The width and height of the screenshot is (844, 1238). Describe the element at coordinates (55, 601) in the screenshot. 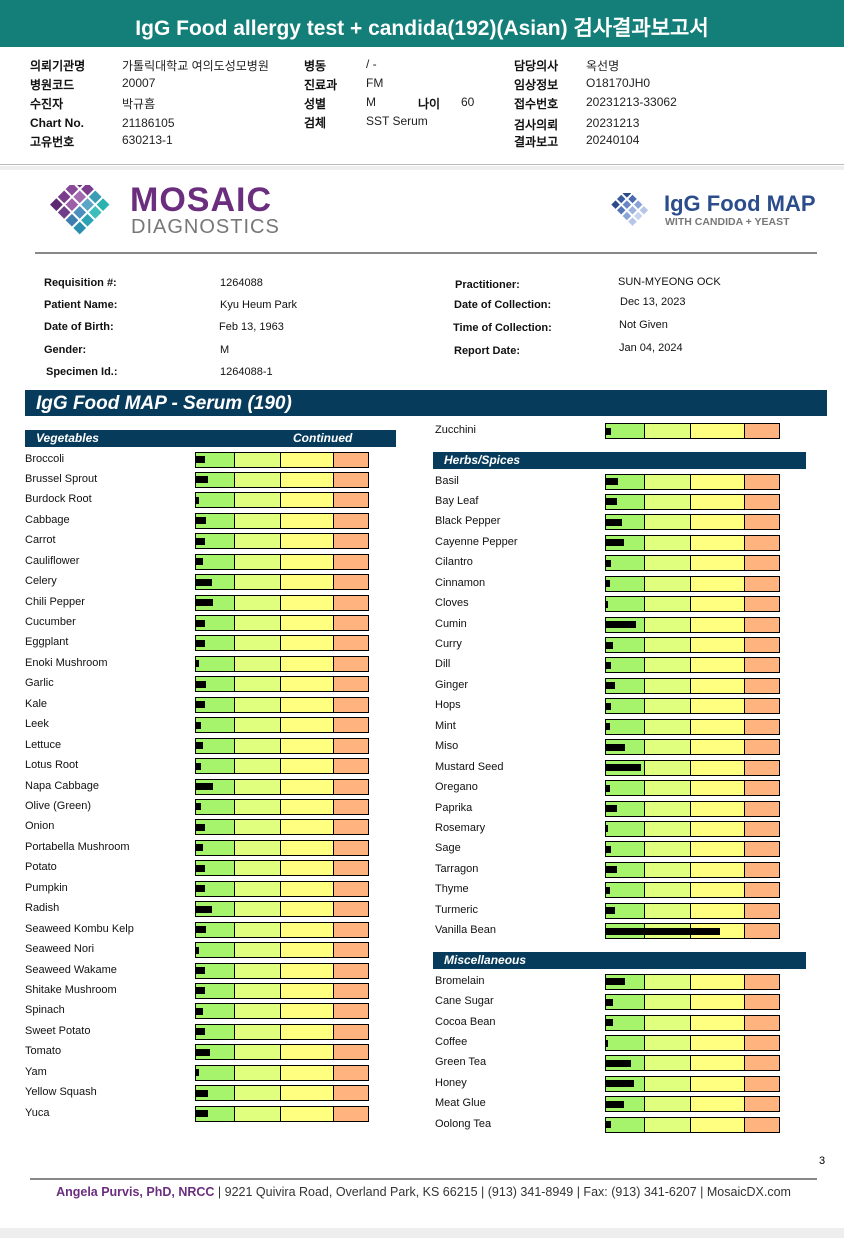

I see `food-name: Chili Pepper` at that location.